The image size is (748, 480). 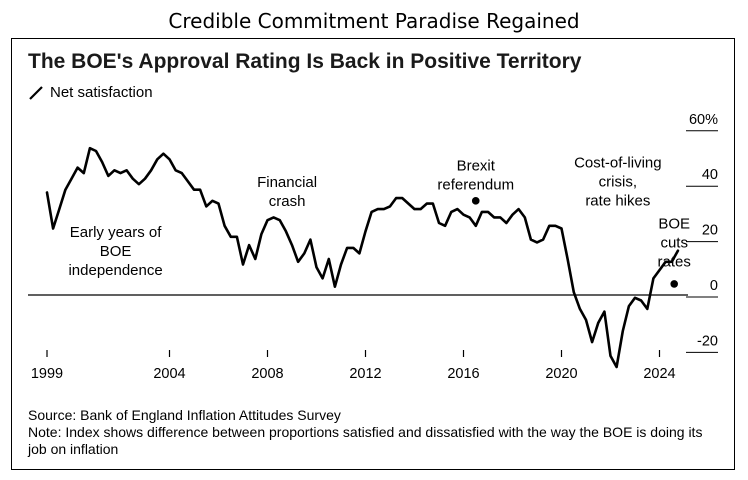 I want to click on y-tick-label: 0, so click(x=714, y=286).